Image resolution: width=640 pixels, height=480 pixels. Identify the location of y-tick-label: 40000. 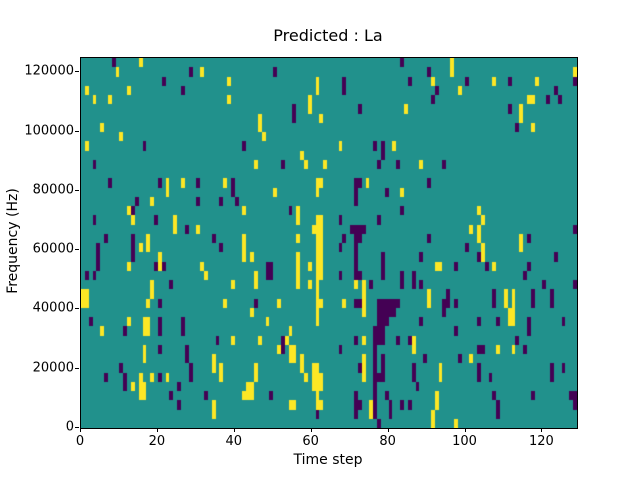
(53, 308).